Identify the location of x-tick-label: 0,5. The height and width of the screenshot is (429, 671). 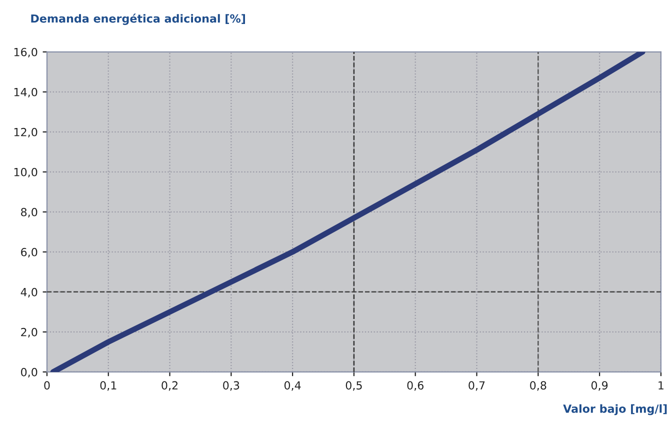
(354, 386).